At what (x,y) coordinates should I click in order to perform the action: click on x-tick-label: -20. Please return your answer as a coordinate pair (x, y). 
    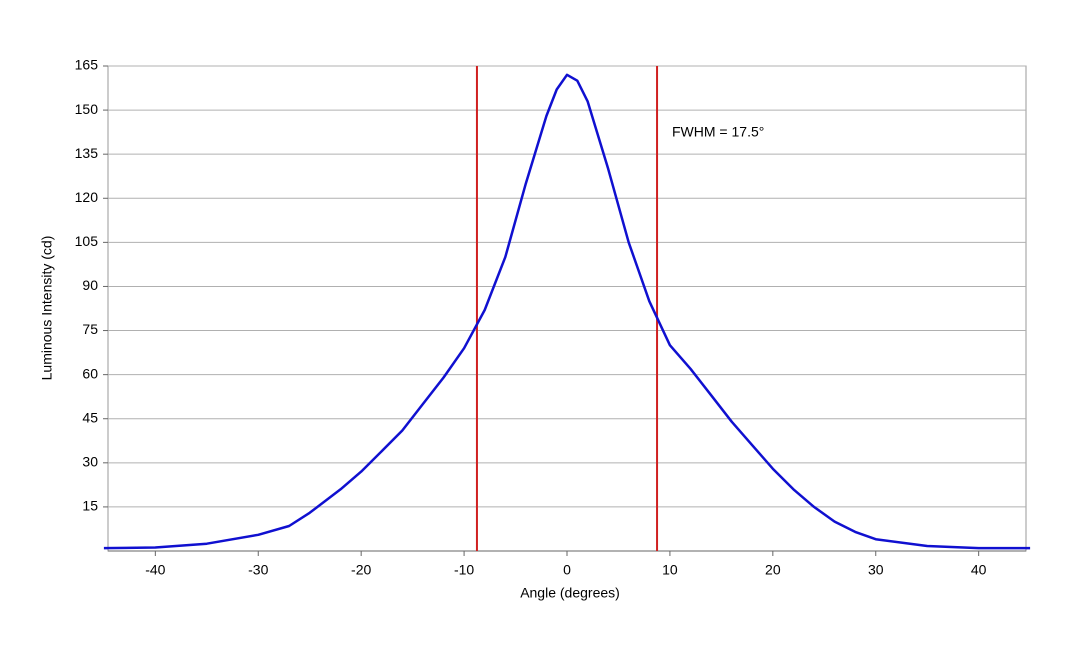
    Looking at the image, I should click on (361, 570).